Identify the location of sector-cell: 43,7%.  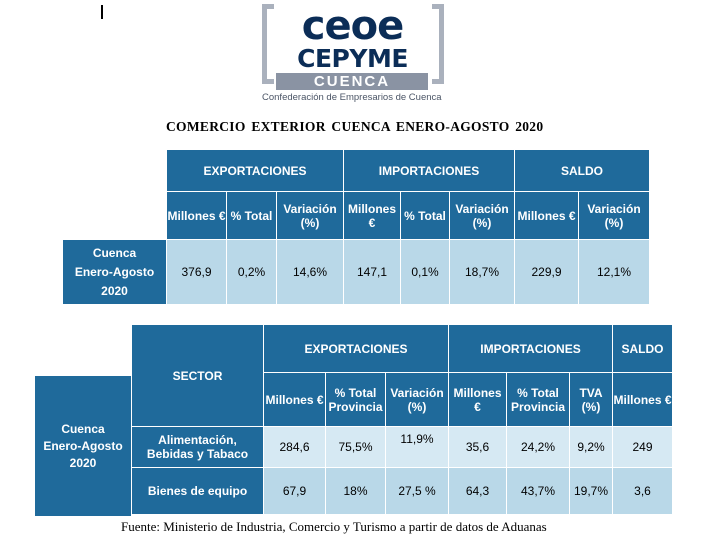
(538, 491).